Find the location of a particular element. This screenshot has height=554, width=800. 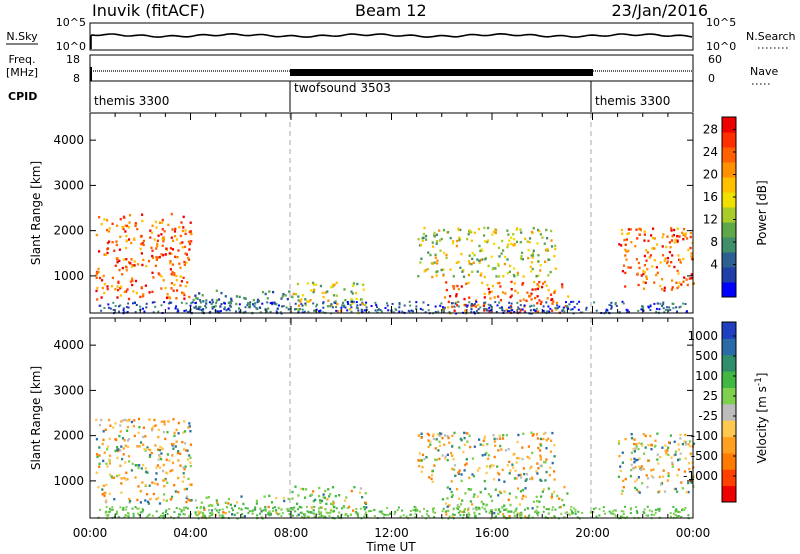

y-tick-label: 1000 is located at coordinates (68, 481).